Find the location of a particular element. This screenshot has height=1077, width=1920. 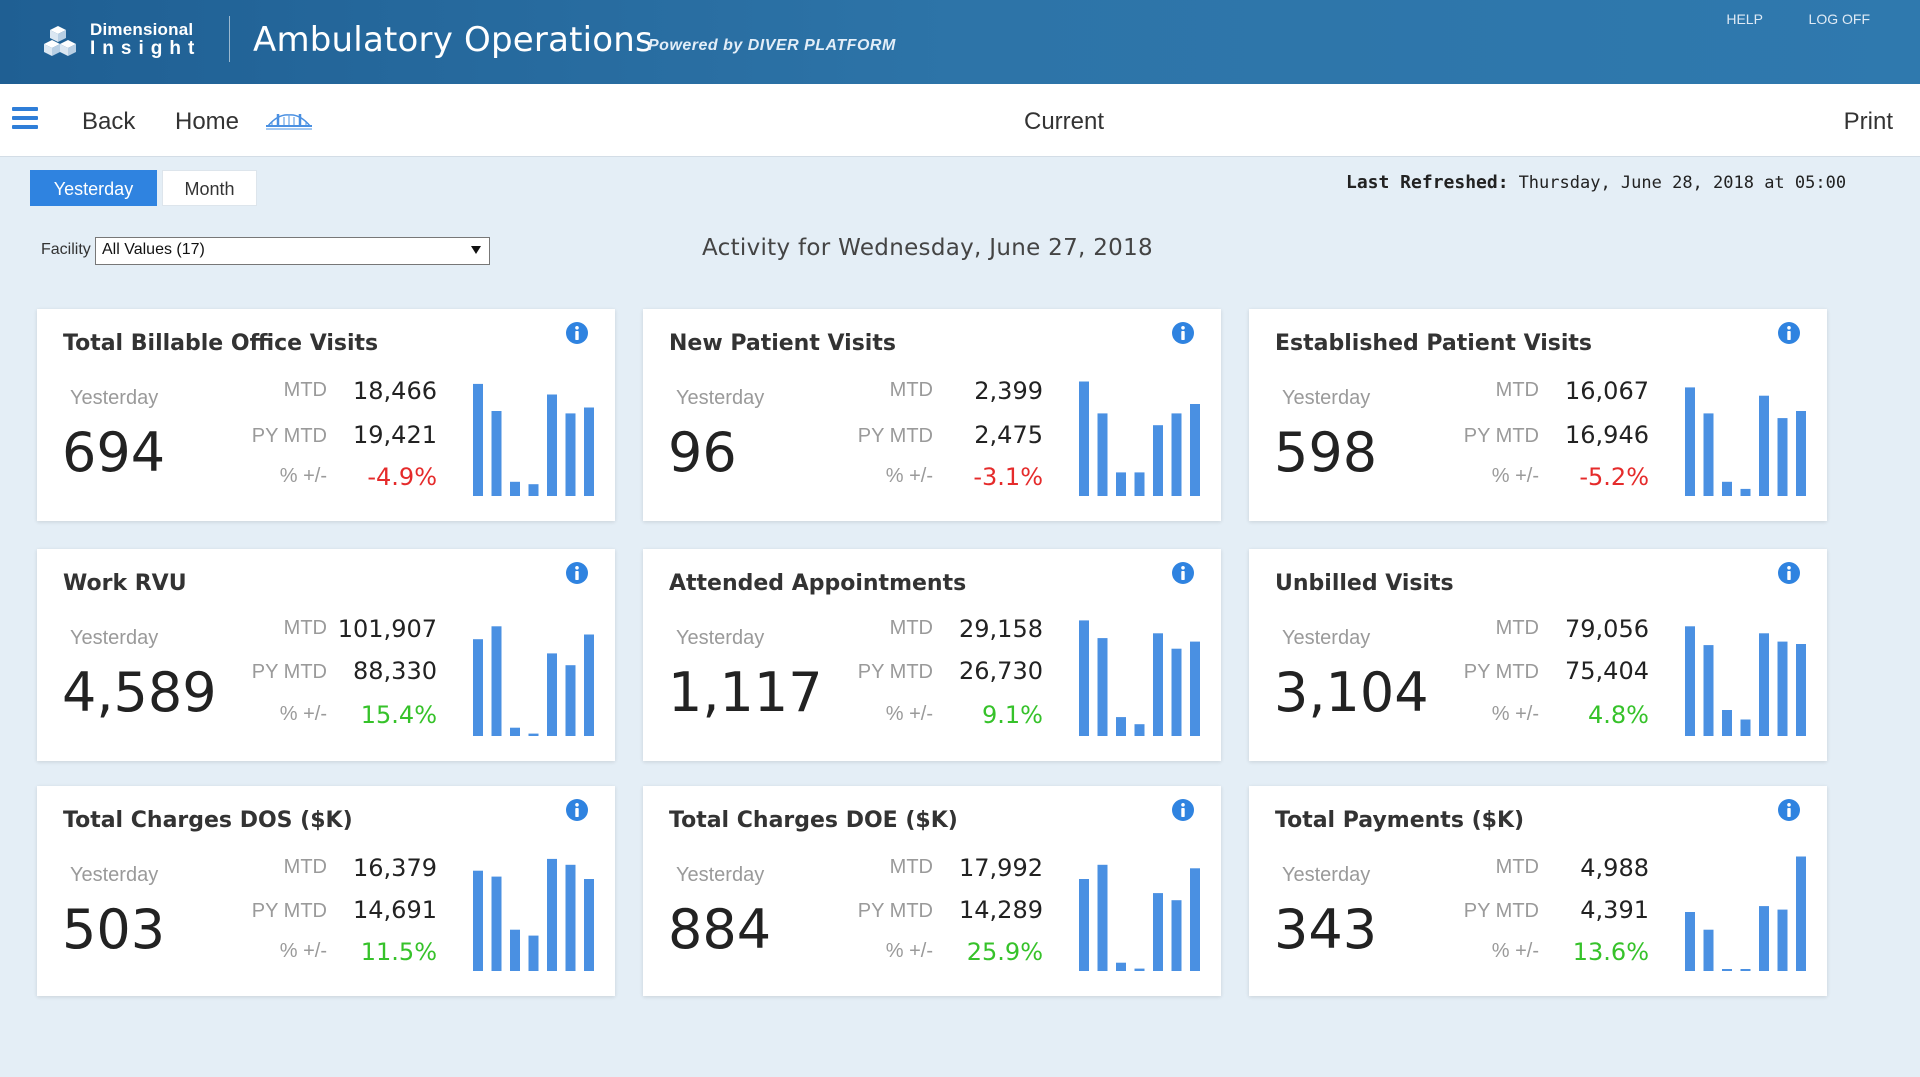

py-mtd-value: 75,404 is located at coordinates (1607, 671).